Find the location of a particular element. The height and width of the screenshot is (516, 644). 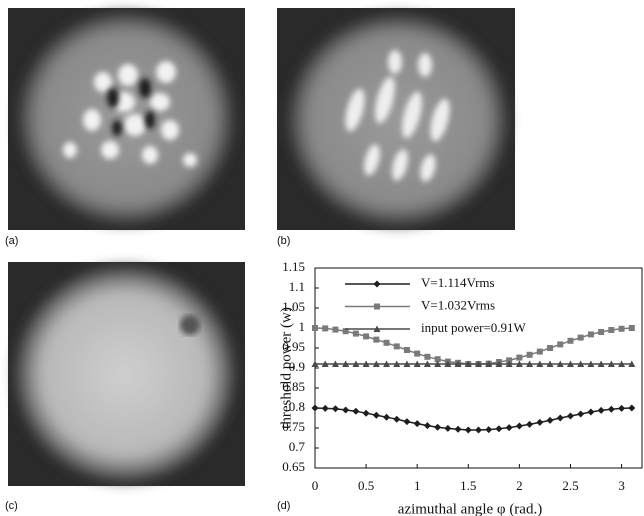

panel-label: (c) is located at coordinates (11, 506).